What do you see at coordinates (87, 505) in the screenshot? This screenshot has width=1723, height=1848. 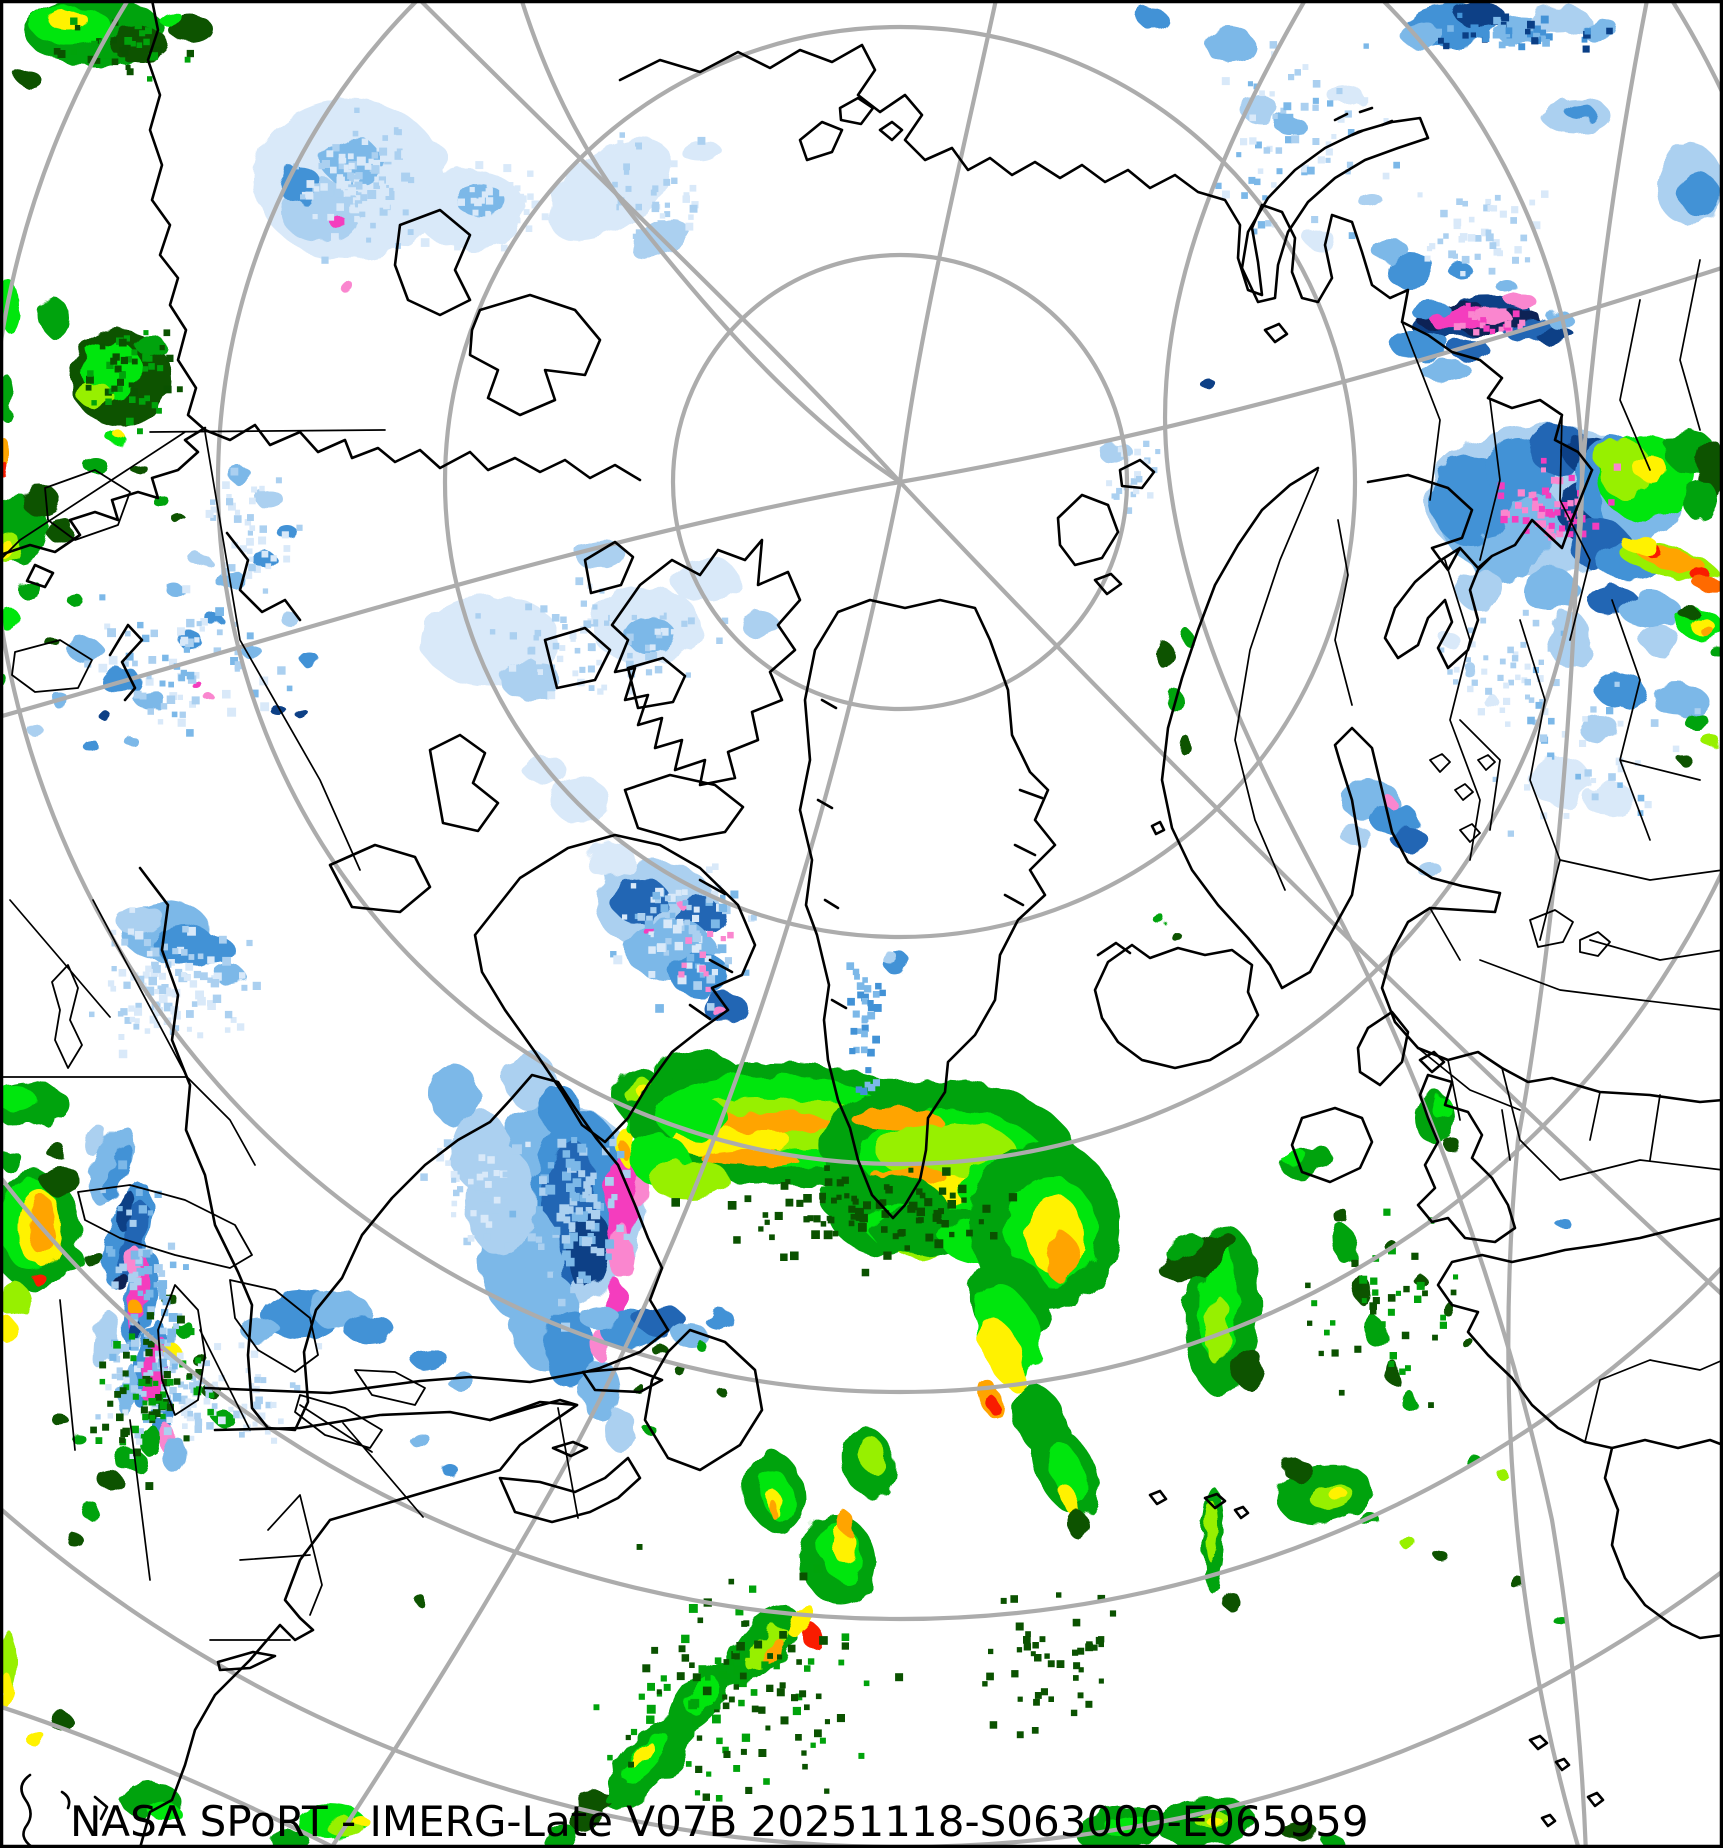 I see `great-bear-lake` at bounding box center [87, 505].